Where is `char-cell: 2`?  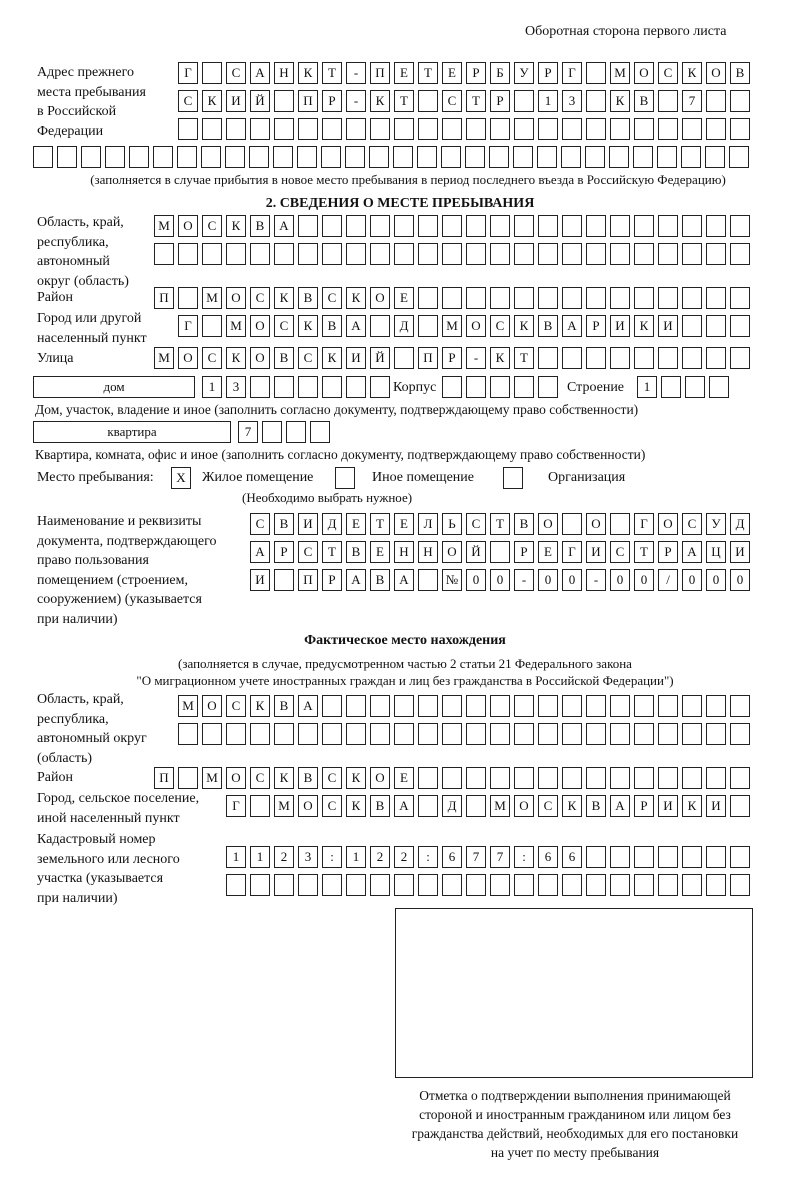
char-cell: 2 is located at coordinates (284, 857).